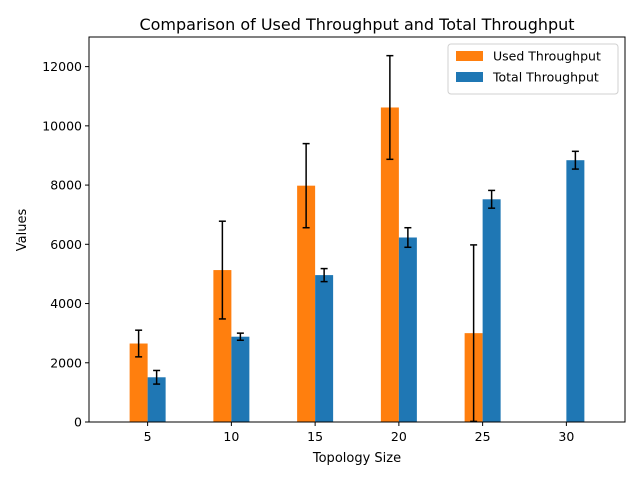  What do you see at coordinates (483, 436) in the screenshot?
I see `x-tick-label: 25` at bounding box center [483, 436].